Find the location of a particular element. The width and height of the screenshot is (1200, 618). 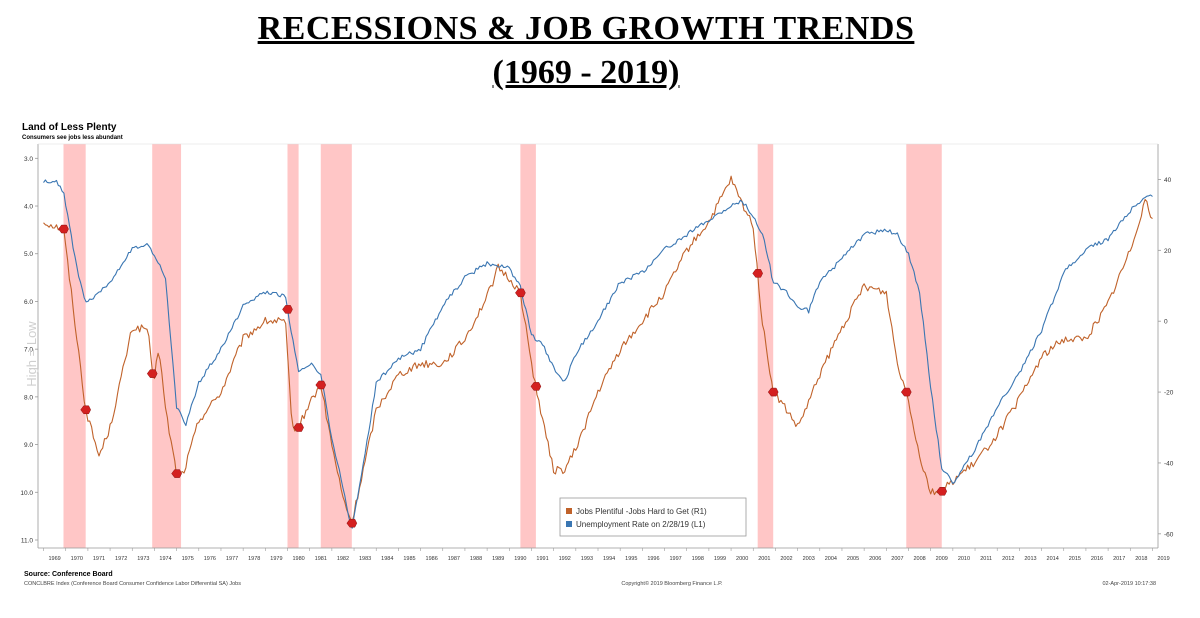

x-axis-tick-label: 1999 is located at coordinates (720, 559).